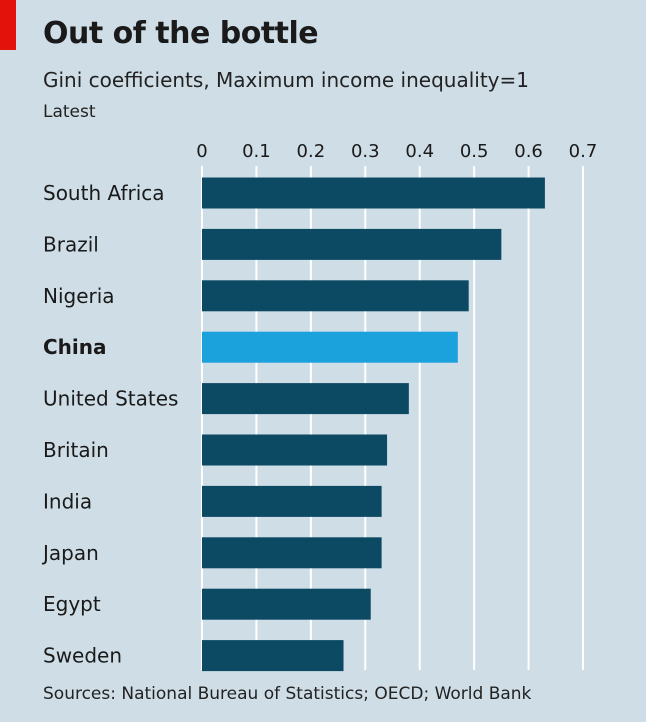 The height and width of the screenshot is (722, 646). I want to click on category-label: China, so click(75, 347).